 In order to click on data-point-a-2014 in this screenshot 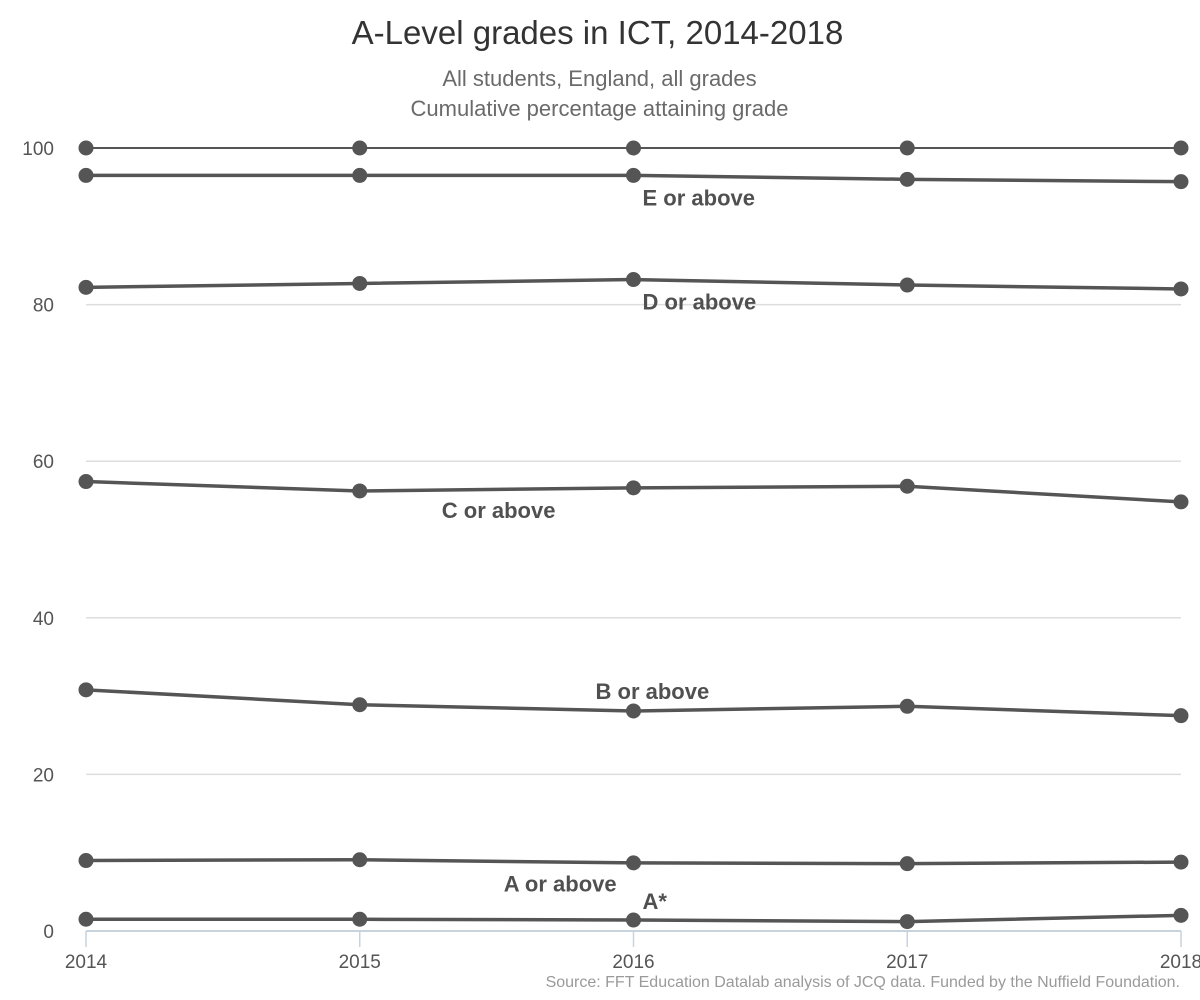, I will do `click(86, 919)`.